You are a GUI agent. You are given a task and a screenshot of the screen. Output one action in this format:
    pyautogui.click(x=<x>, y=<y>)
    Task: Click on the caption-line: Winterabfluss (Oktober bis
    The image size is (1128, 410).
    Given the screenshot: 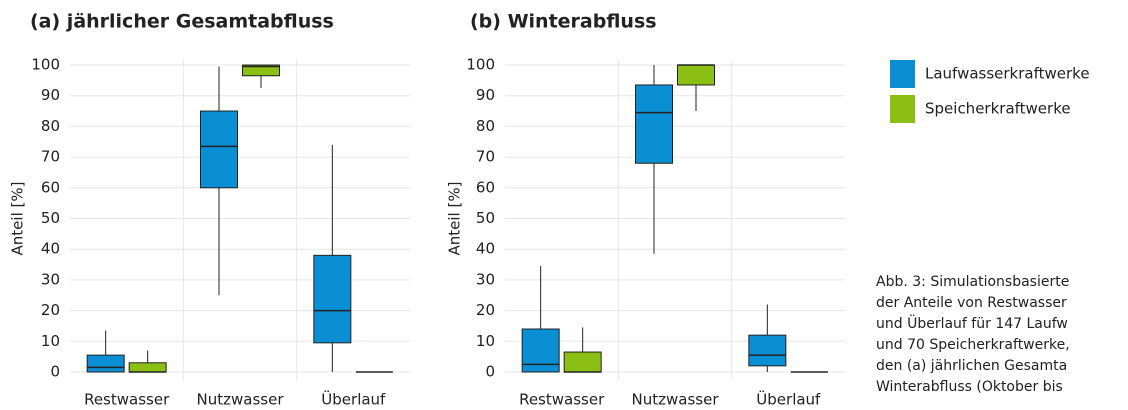 What is the action you would take?
    pyautogui.click(x=969, y=387)
    